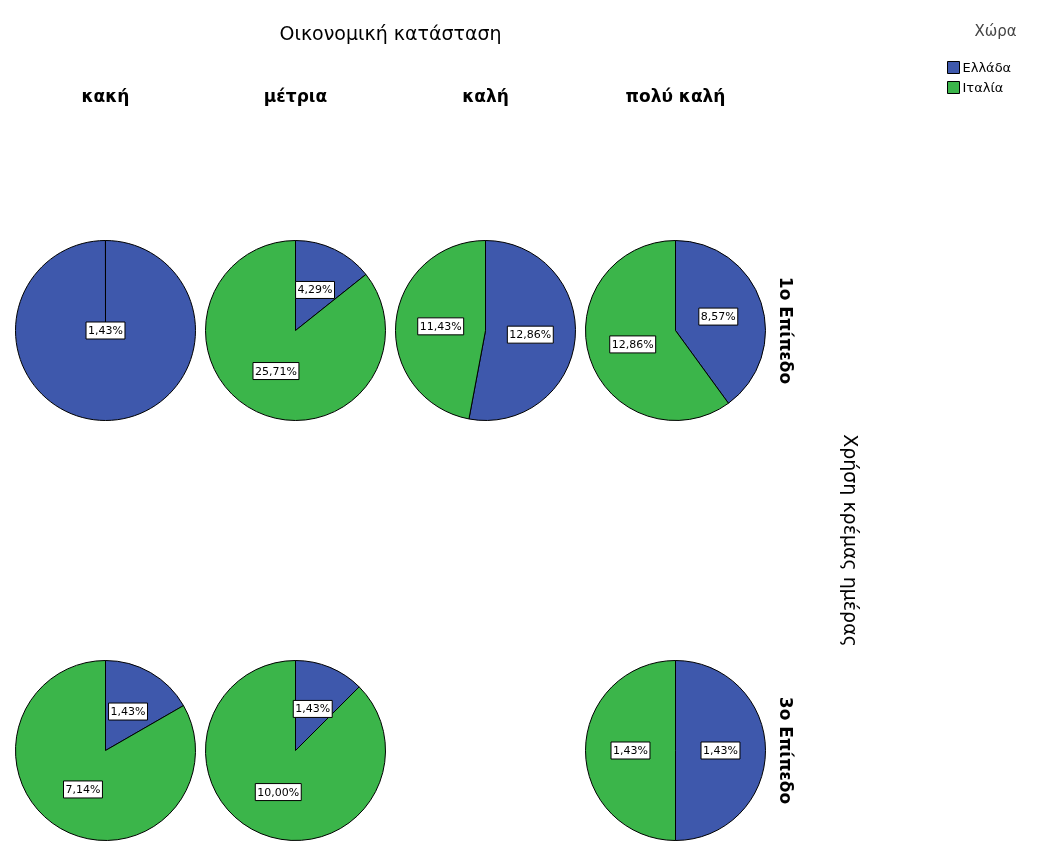  What do you see at coordinates (850, 540) in the screenshot?
I see `text: Χρήση κρέμας ημέρας` at bounding box center [850, 540].